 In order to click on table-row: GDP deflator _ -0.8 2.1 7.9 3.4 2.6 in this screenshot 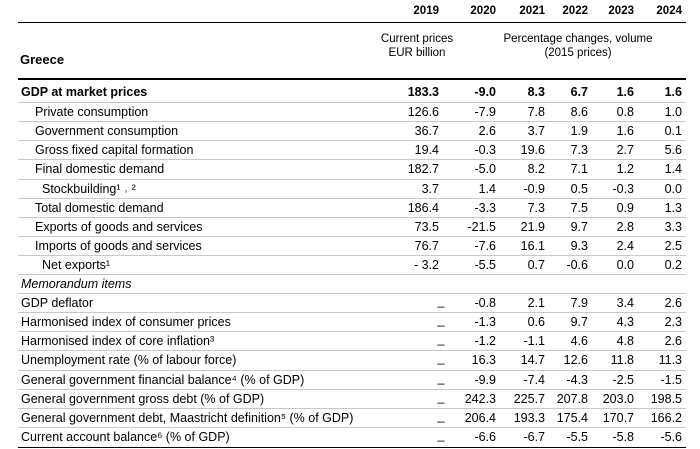, I will do `click(352, 303)`.